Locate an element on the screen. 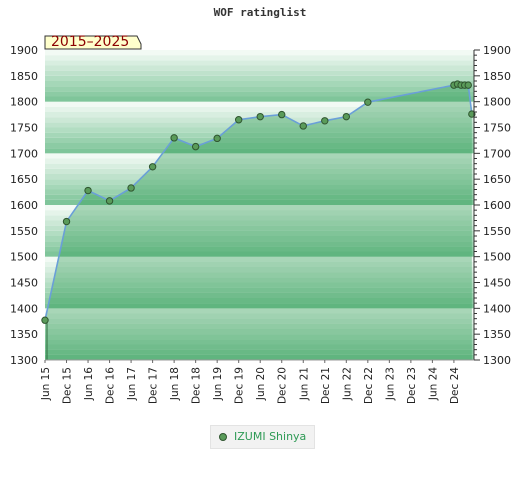 This screenshot has height=480, width=520. x-tick-label: Jun 19 is located at coordinates (218, 384).